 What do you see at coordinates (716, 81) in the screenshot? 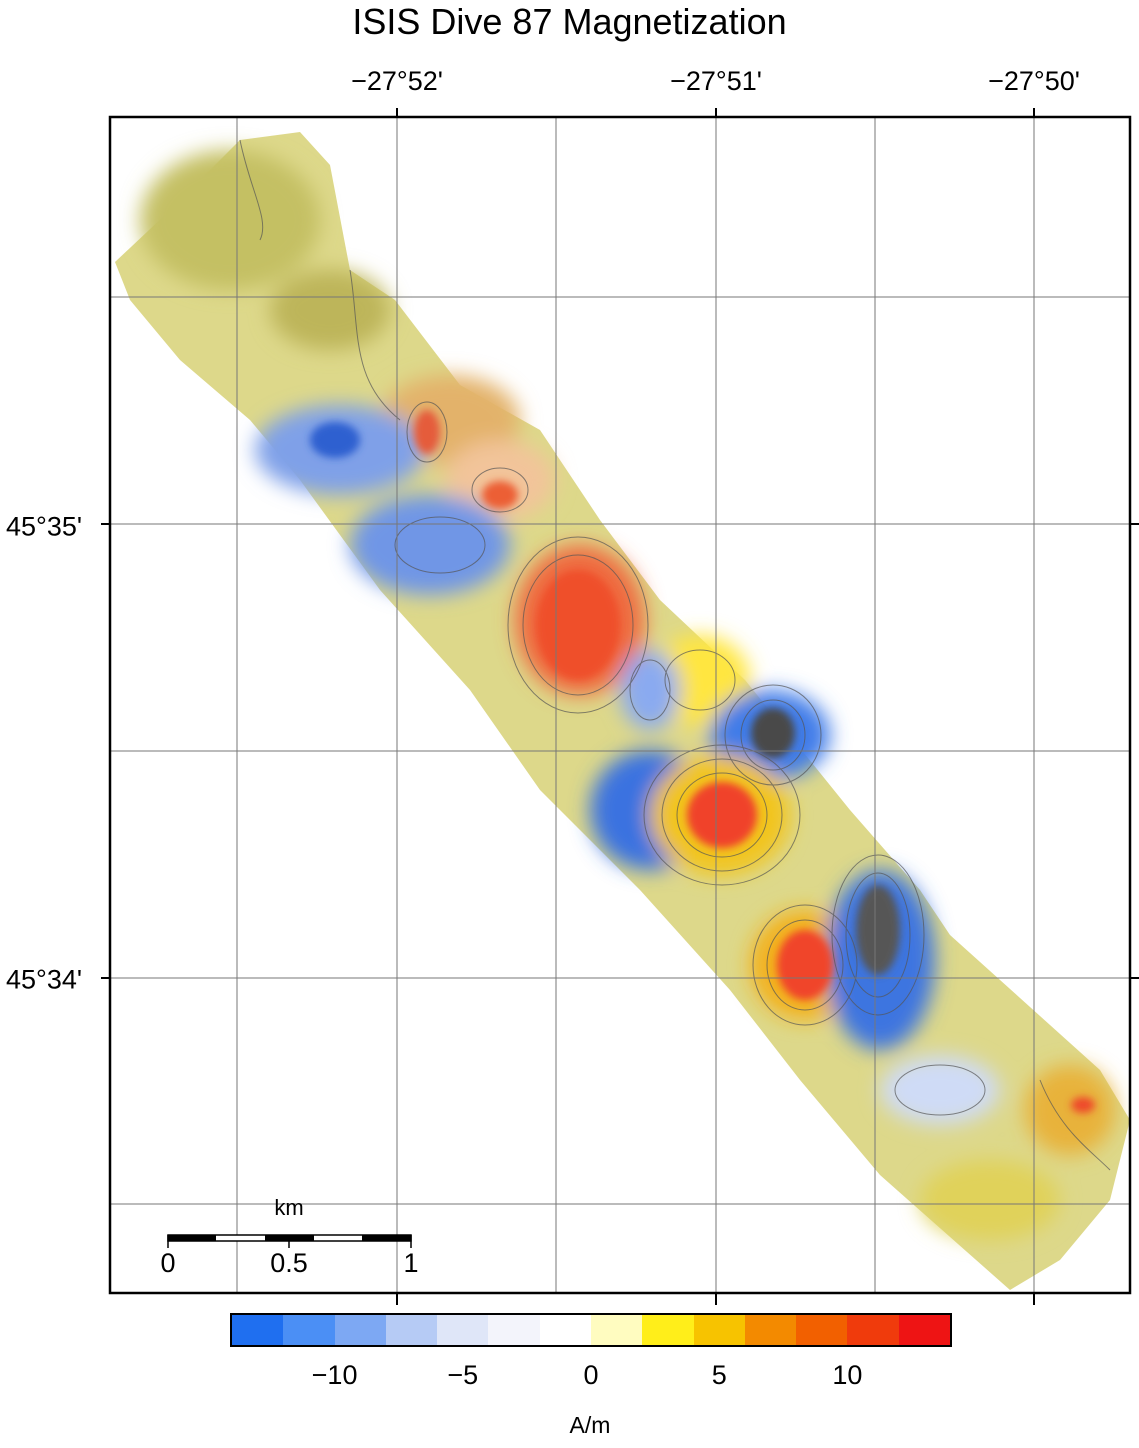
I see `lon-label-51: −27°51'` at bounding box center [716, 81].